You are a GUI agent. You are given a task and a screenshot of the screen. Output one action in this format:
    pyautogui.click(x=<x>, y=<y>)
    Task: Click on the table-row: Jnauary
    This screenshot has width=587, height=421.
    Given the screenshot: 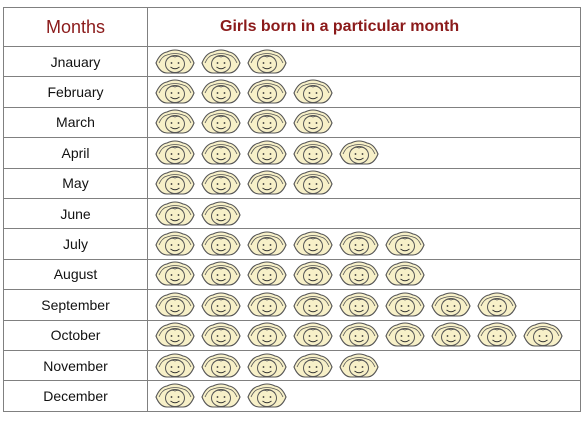 What is the action you would take?
    pyautogui.click(x=292, y=61)
    